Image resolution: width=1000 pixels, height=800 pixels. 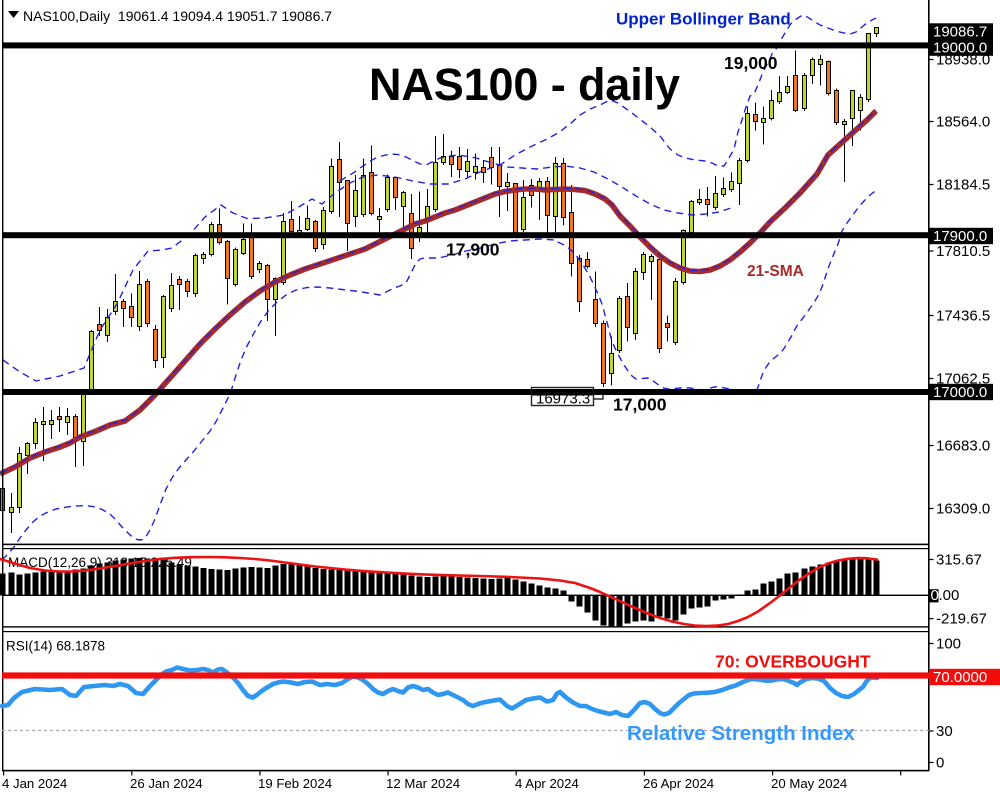 I want to click on svg-text: 17436.5, so click(x=963, y=315).